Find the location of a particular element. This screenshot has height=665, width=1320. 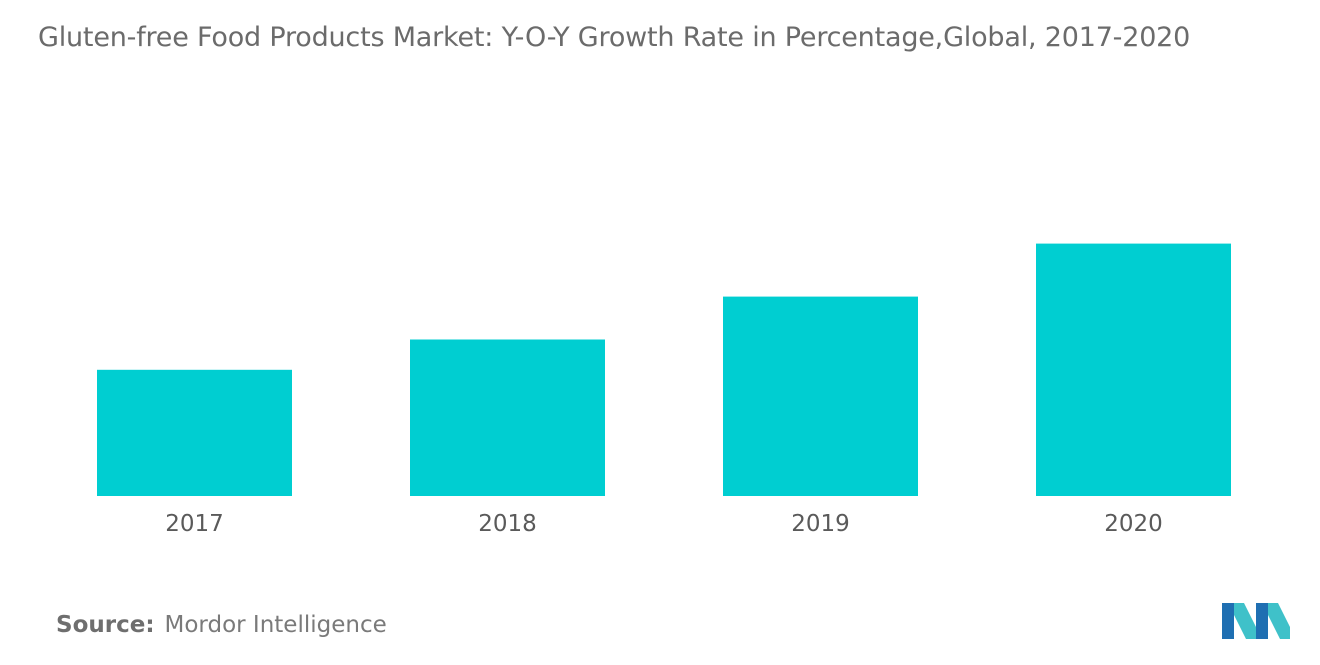

mordor-intelligence-logo-icon is located at coordinates (1256, 621).